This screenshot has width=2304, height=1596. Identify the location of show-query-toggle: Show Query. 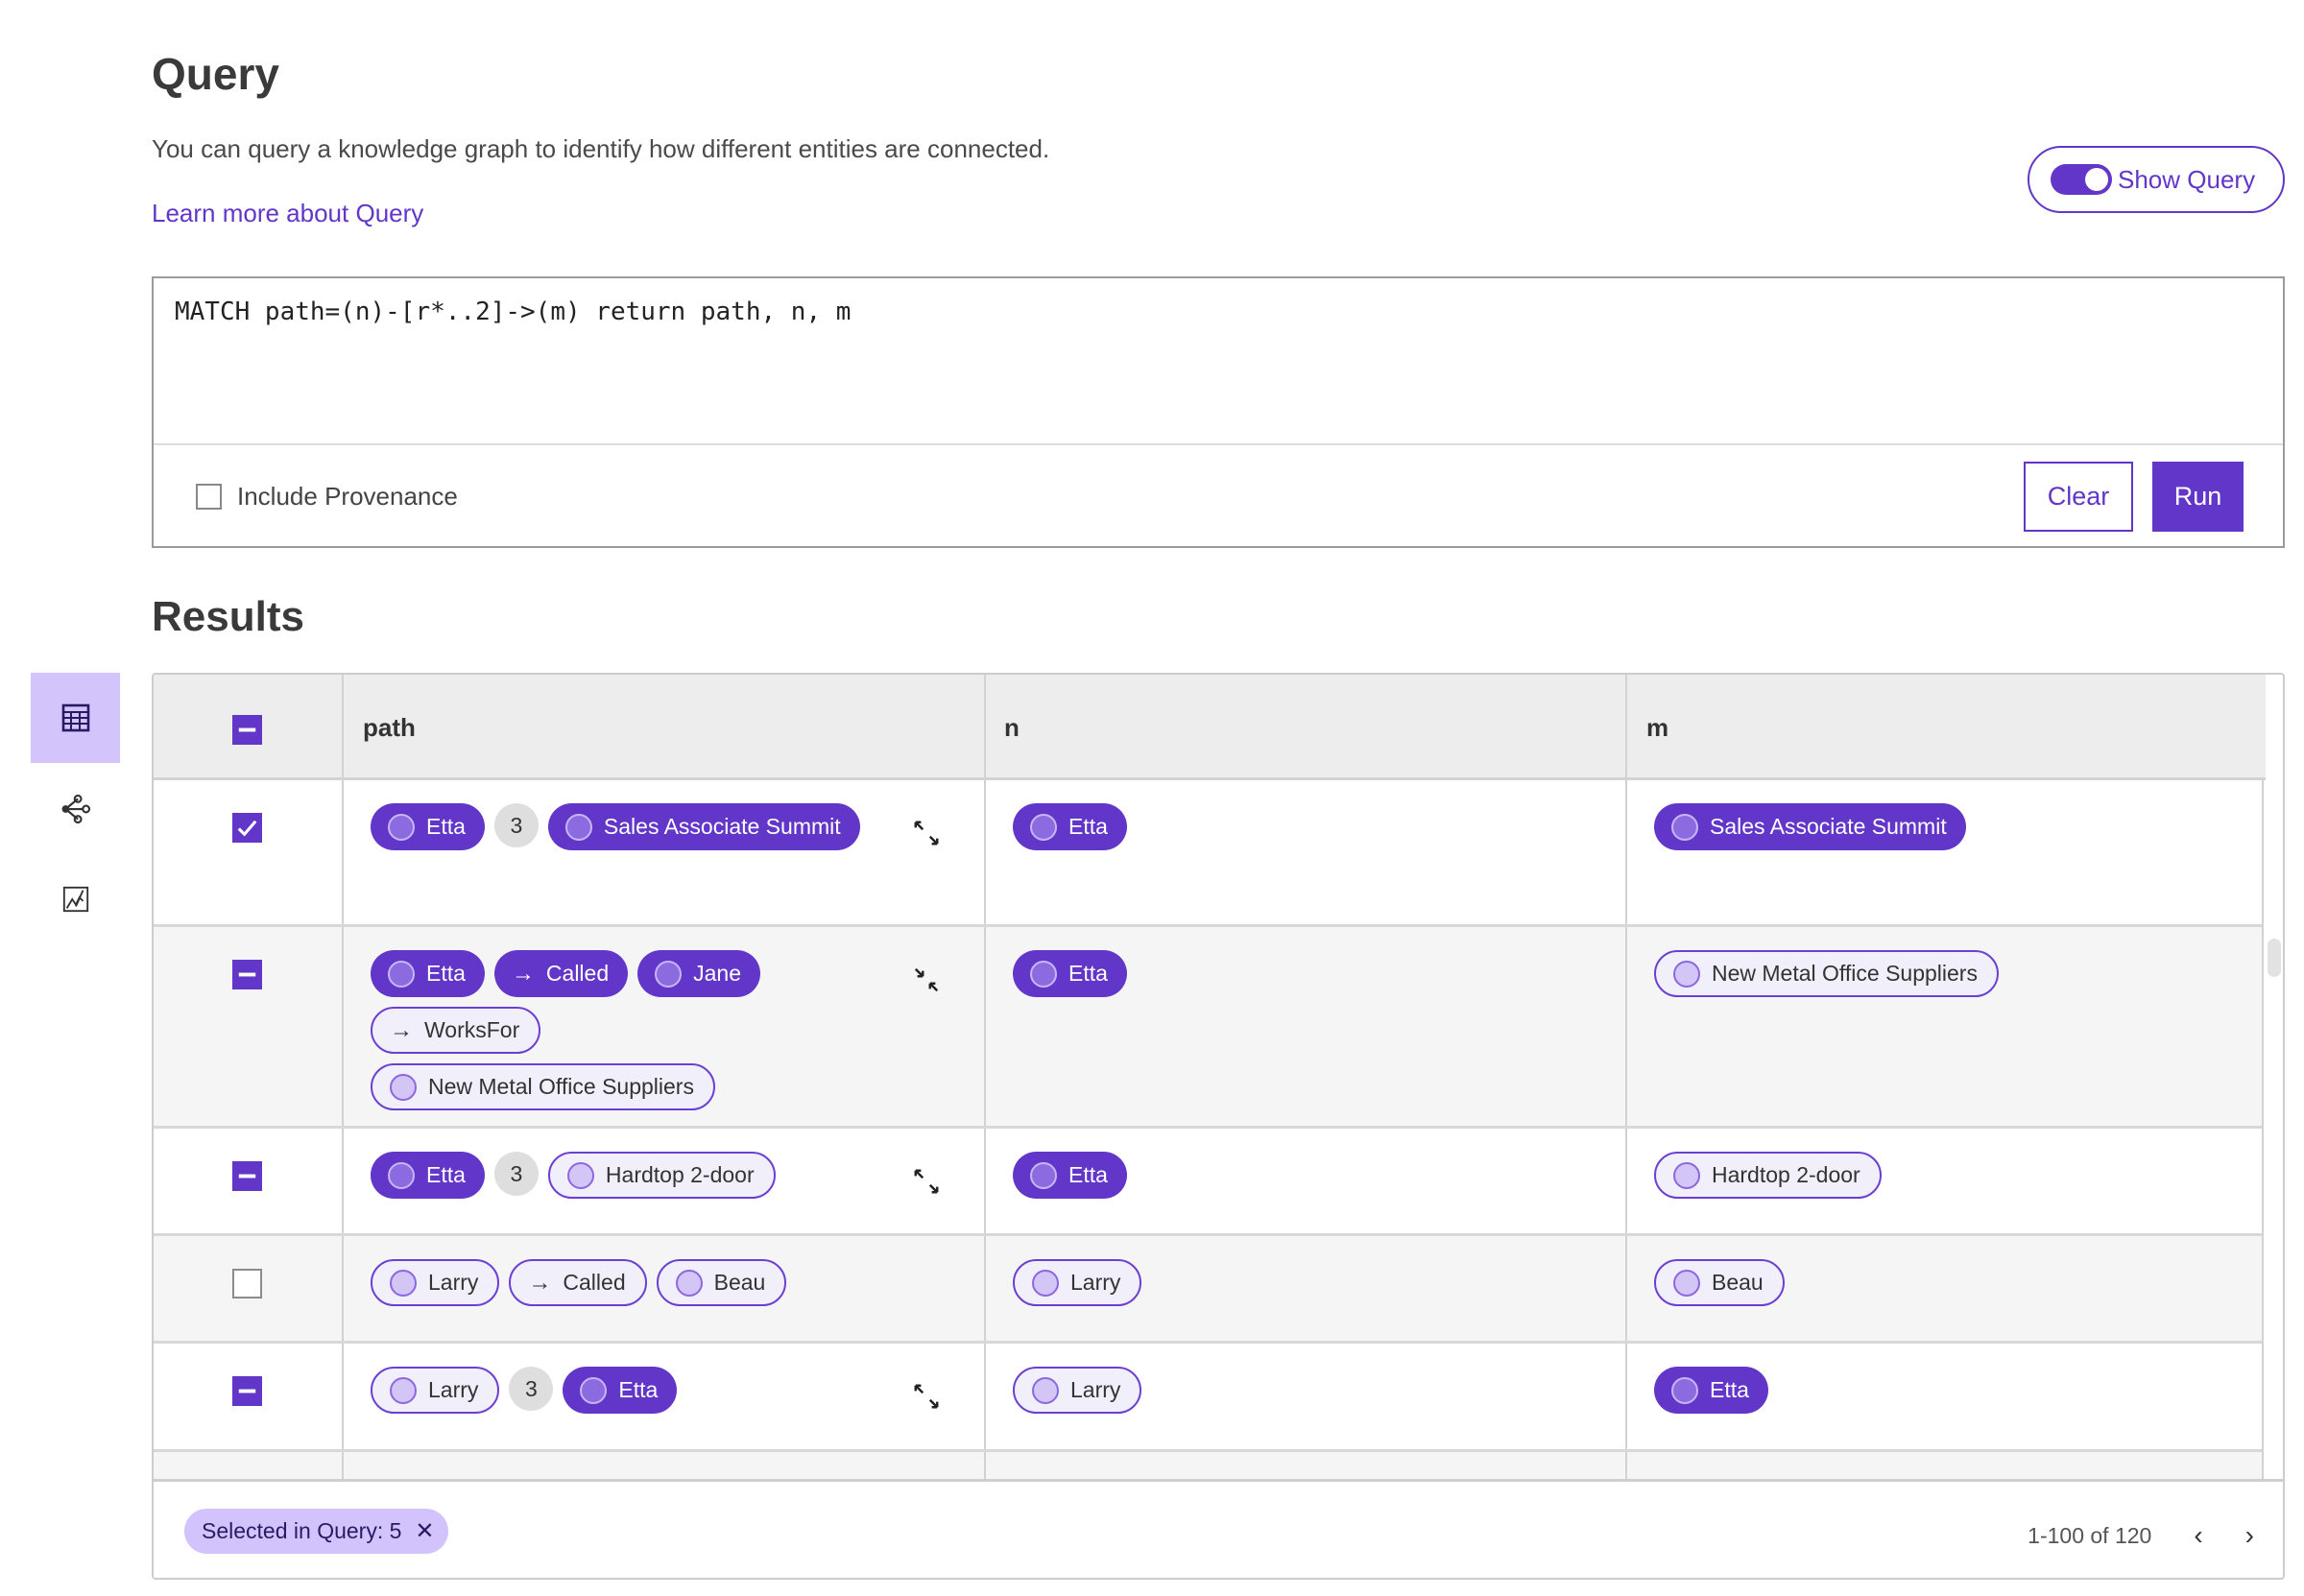
(2156, 179).